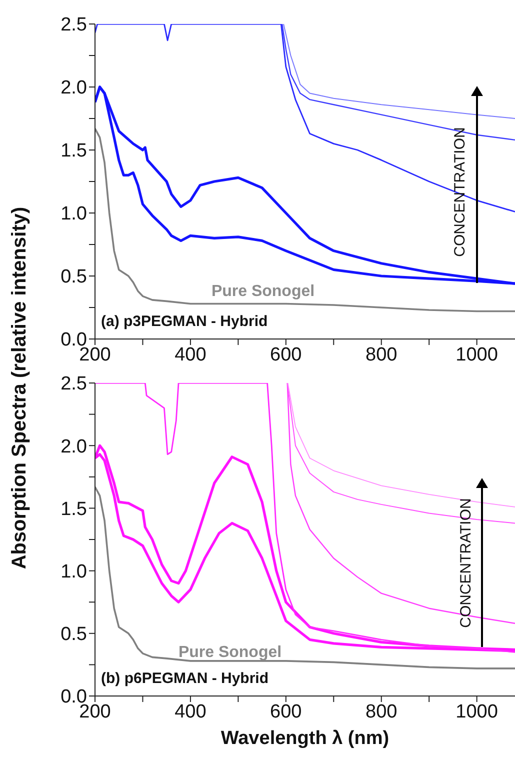  I want to click on text: (a) p3PEGMAN - Hybrid, so click(184, 321).